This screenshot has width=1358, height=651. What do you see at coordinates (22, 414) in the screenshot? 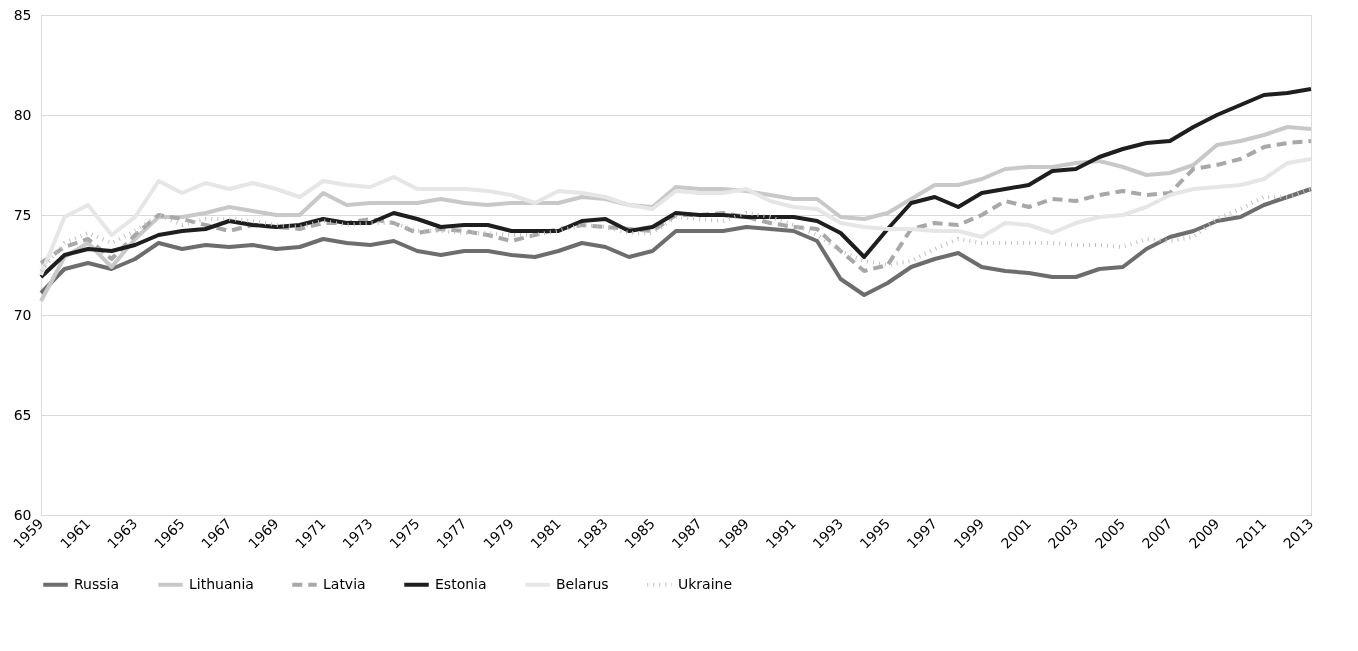
I see `y-tick-label: 65` at bounding box center [22, 414].